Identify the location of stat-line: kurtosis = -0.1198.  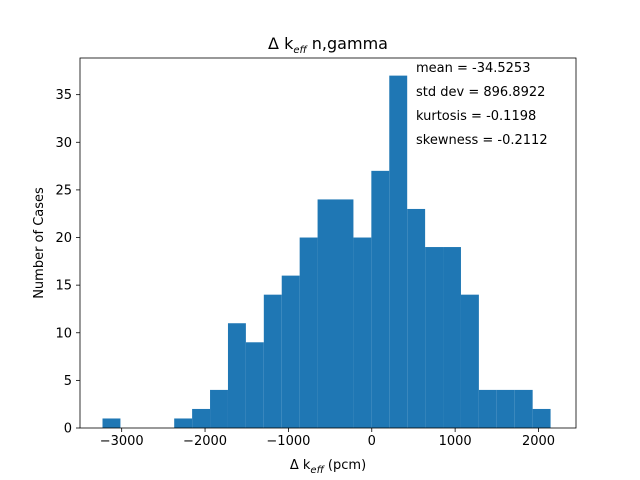
(476, 116).